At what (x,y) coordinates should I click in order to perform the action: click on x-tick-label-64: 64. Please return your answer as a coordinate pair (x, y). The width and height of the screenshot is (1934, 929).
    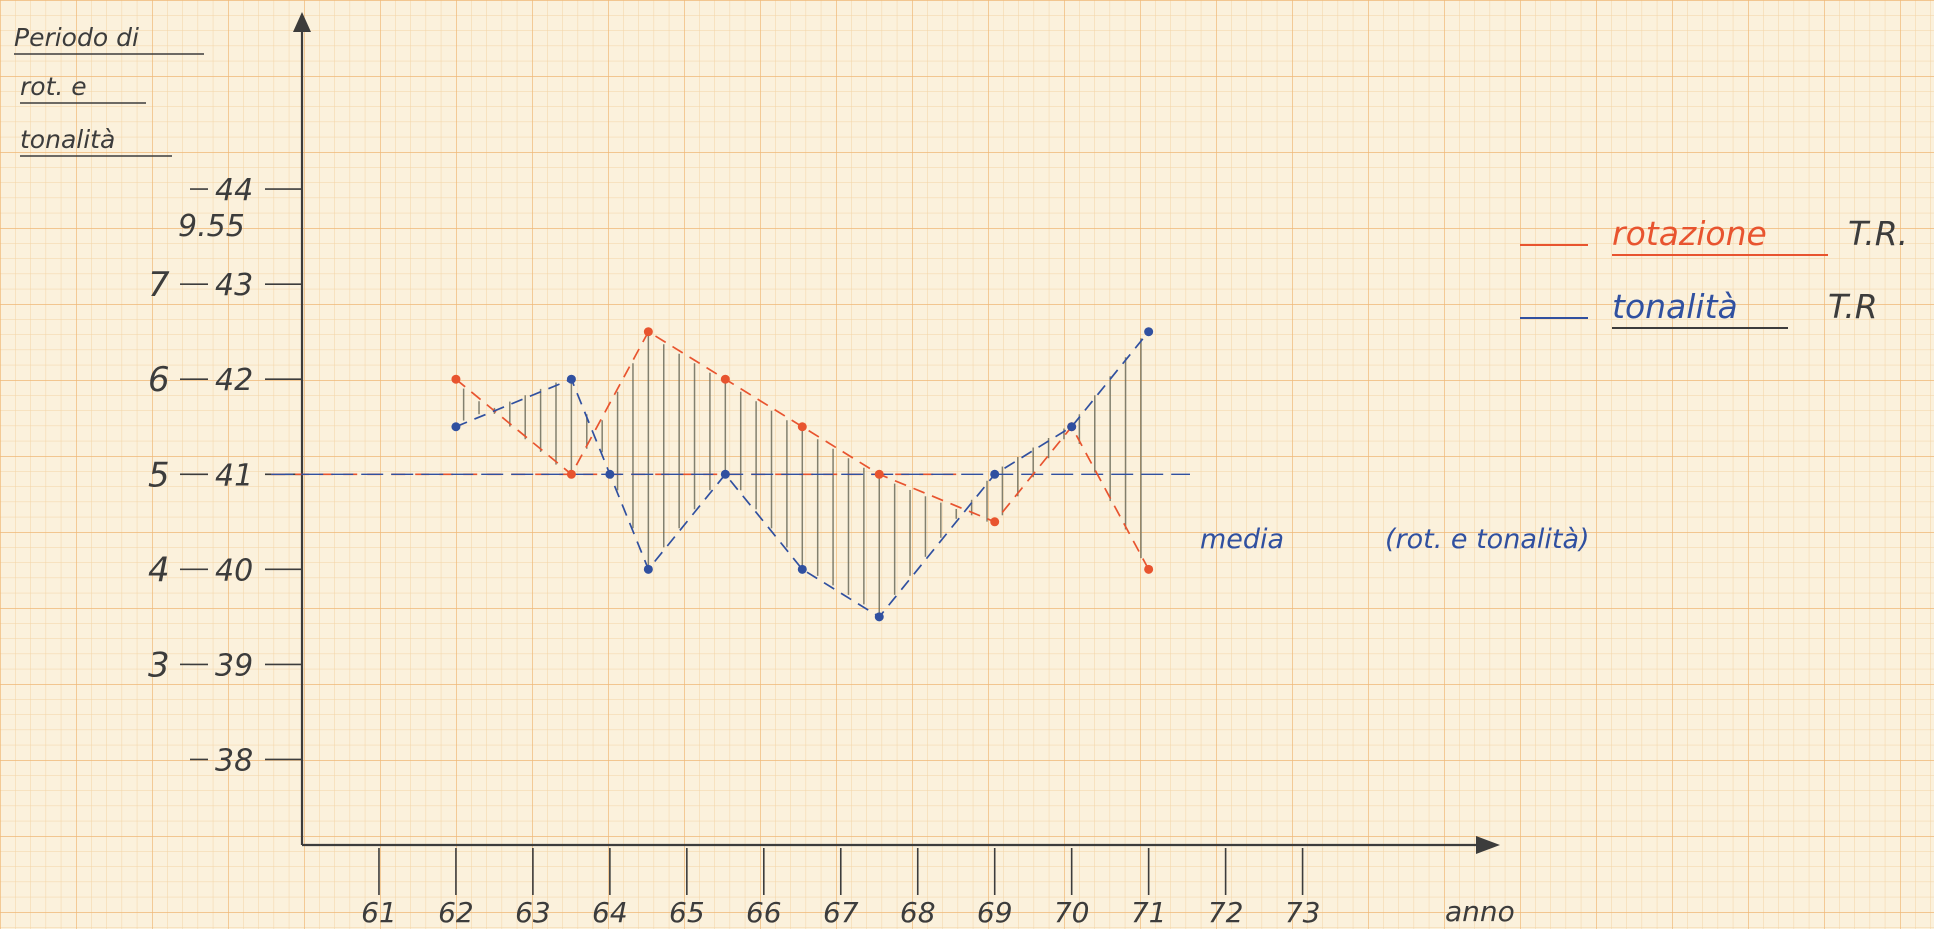
    Looking at the image, I should click on (610, 912).